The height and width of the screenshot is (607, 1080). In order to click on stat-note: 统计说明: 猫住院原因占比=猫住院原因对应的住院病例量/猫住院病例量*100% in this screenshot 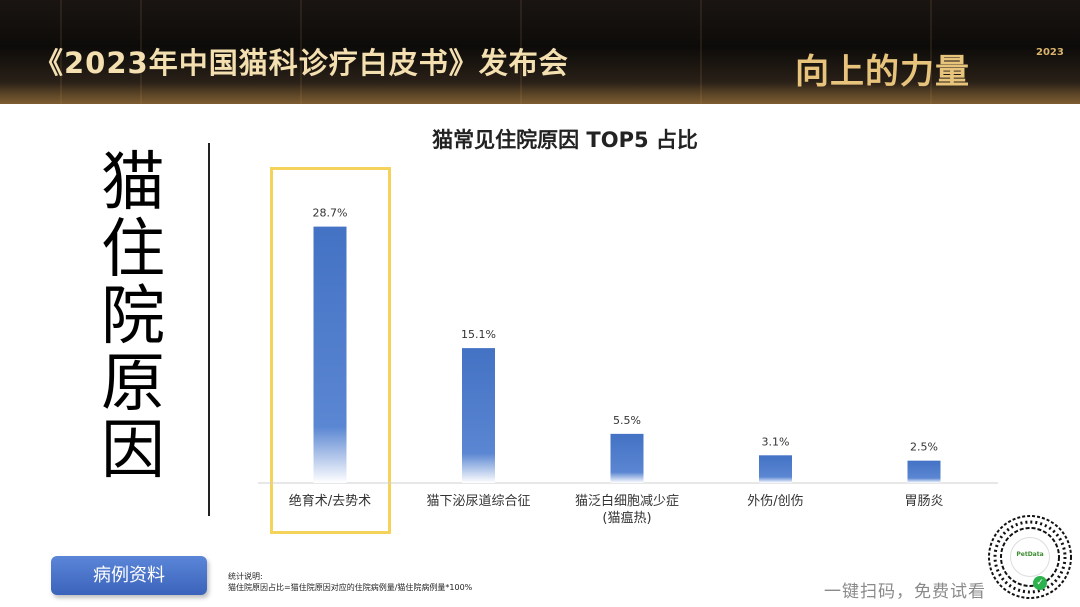, I will do `click(350, 582)`.